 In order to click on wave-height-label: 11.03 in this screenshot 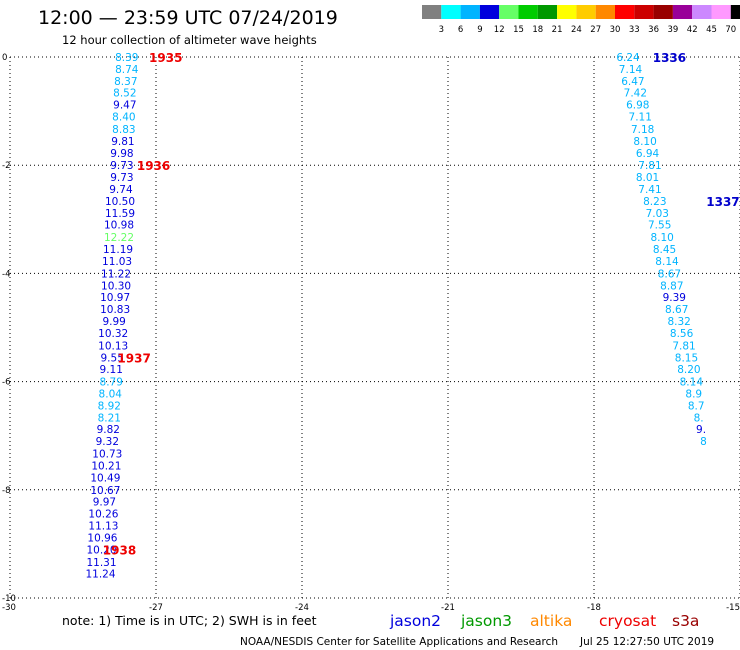, I will do `click(117, 262)`.